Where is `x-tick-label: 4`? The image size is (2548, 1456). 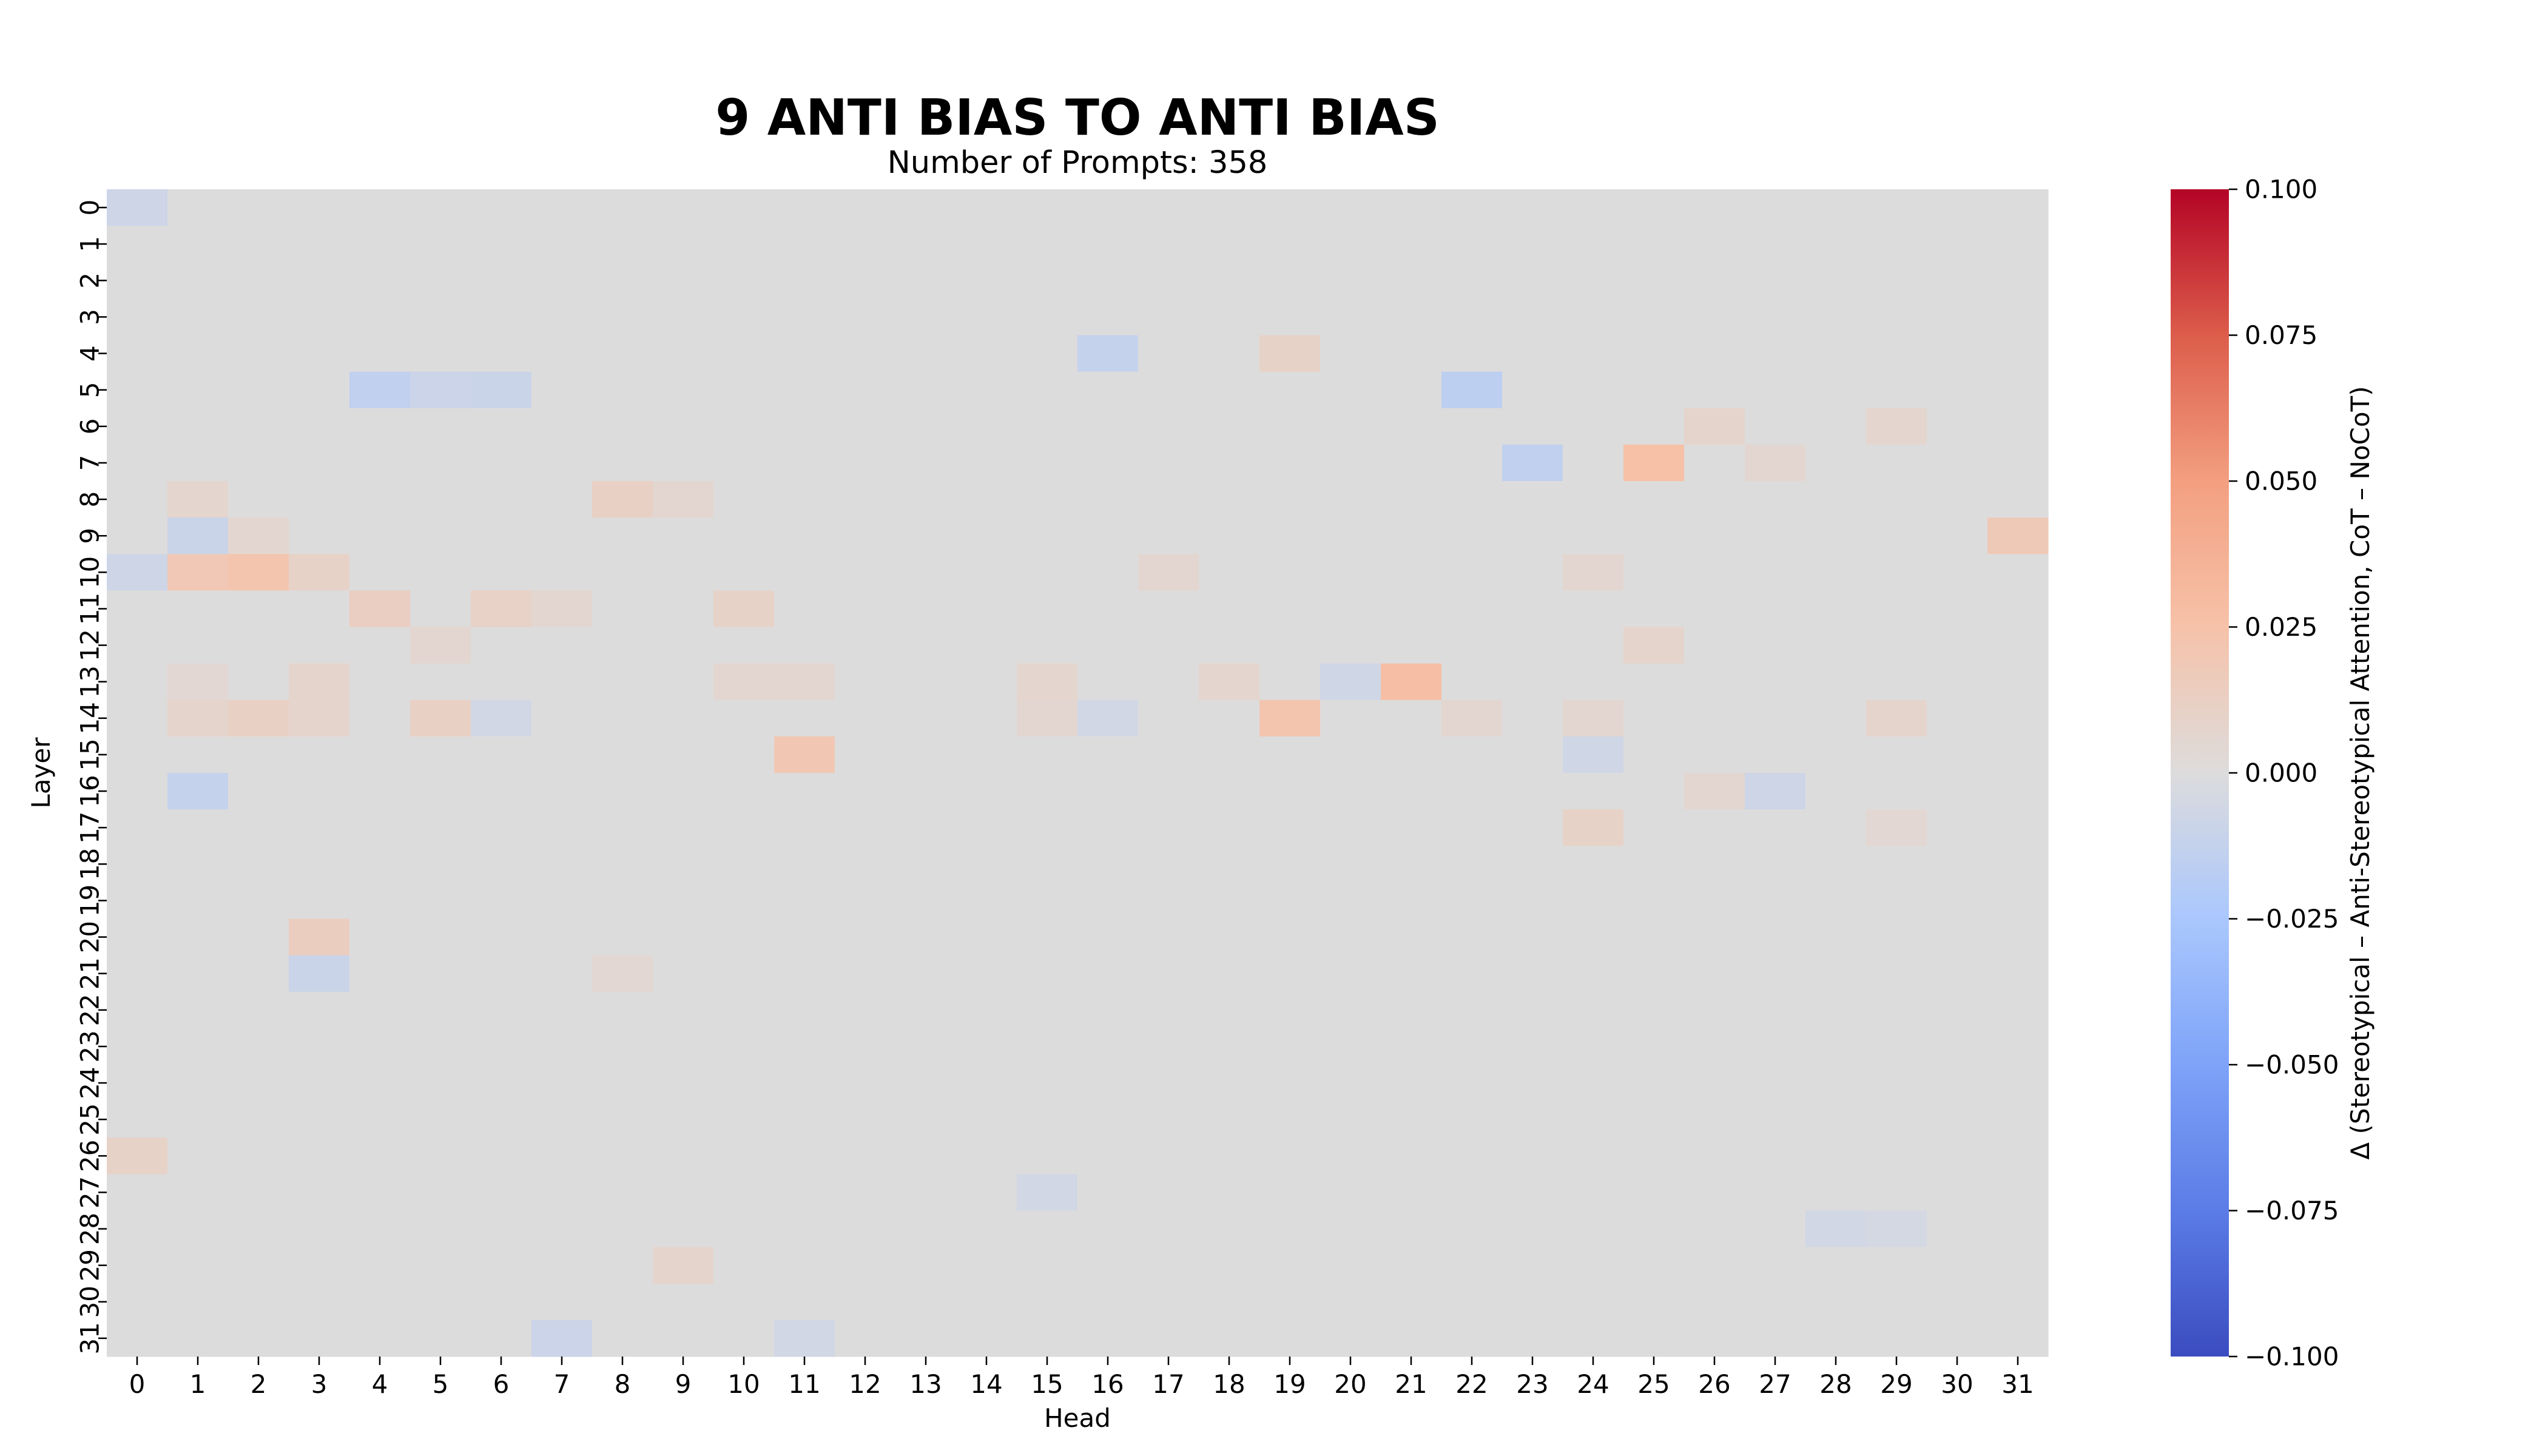
x-tick-label: 4 is located at coordinates (380, 1384).